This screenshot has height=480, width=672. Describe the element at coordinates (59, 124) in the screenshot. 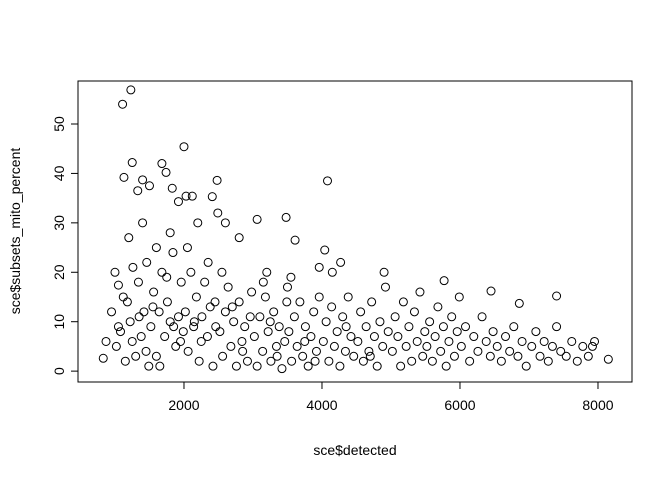

I see `y-tick-label: 50` at that location.